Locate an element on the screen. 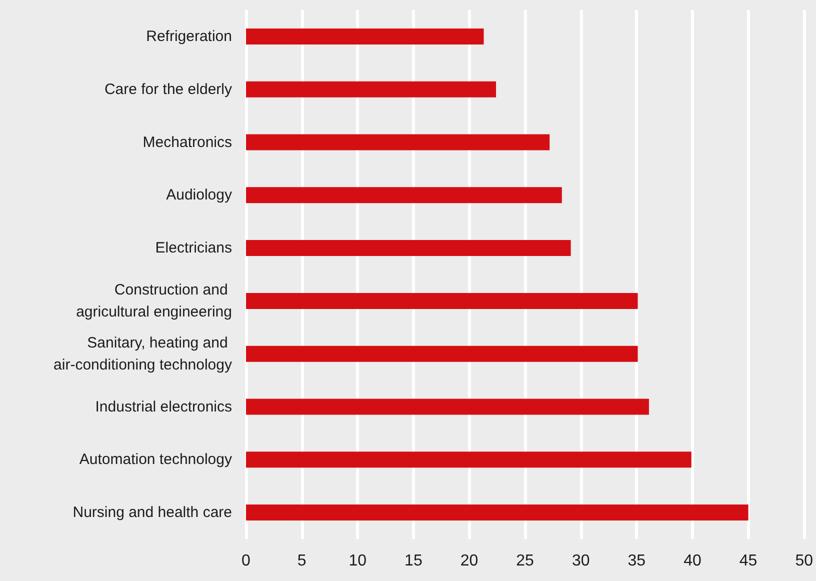 The height and width of the screenshot is (581, 816). y-tick-label: Automation technology is located at coordinates (155, 459).